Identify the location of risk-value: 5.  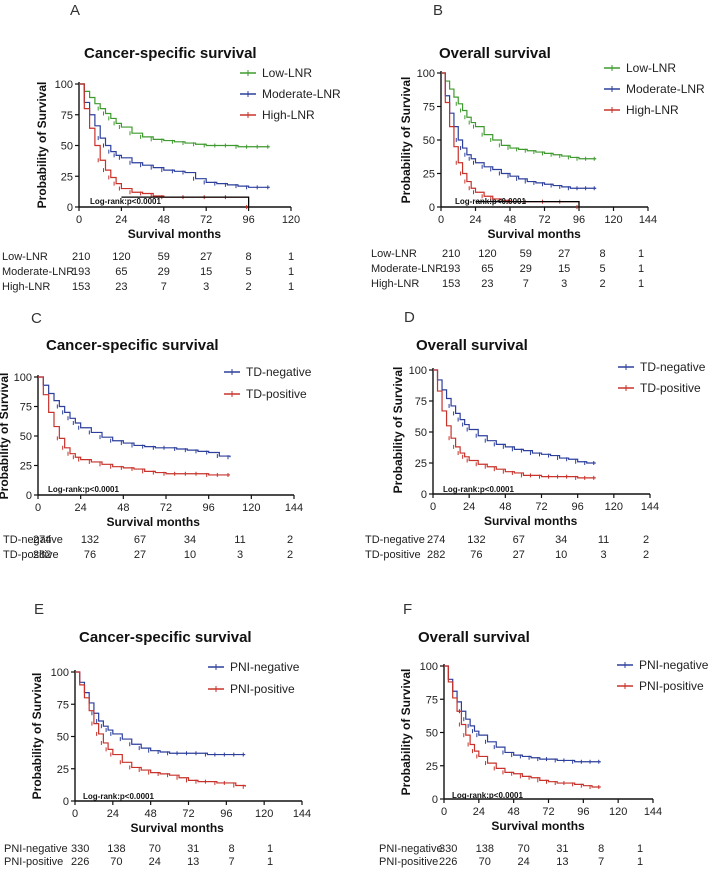
(249, 272).